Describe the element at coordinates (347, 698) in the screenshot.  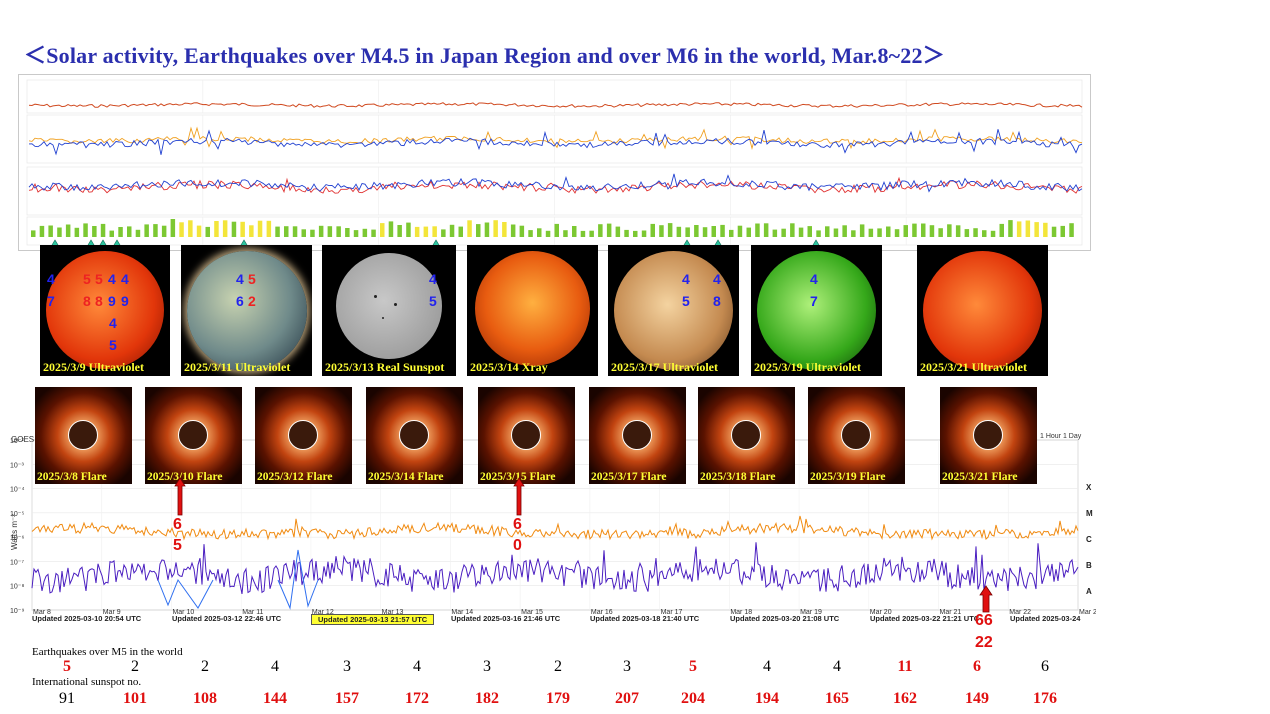
I see `sunspot-cell: 157` at that location.